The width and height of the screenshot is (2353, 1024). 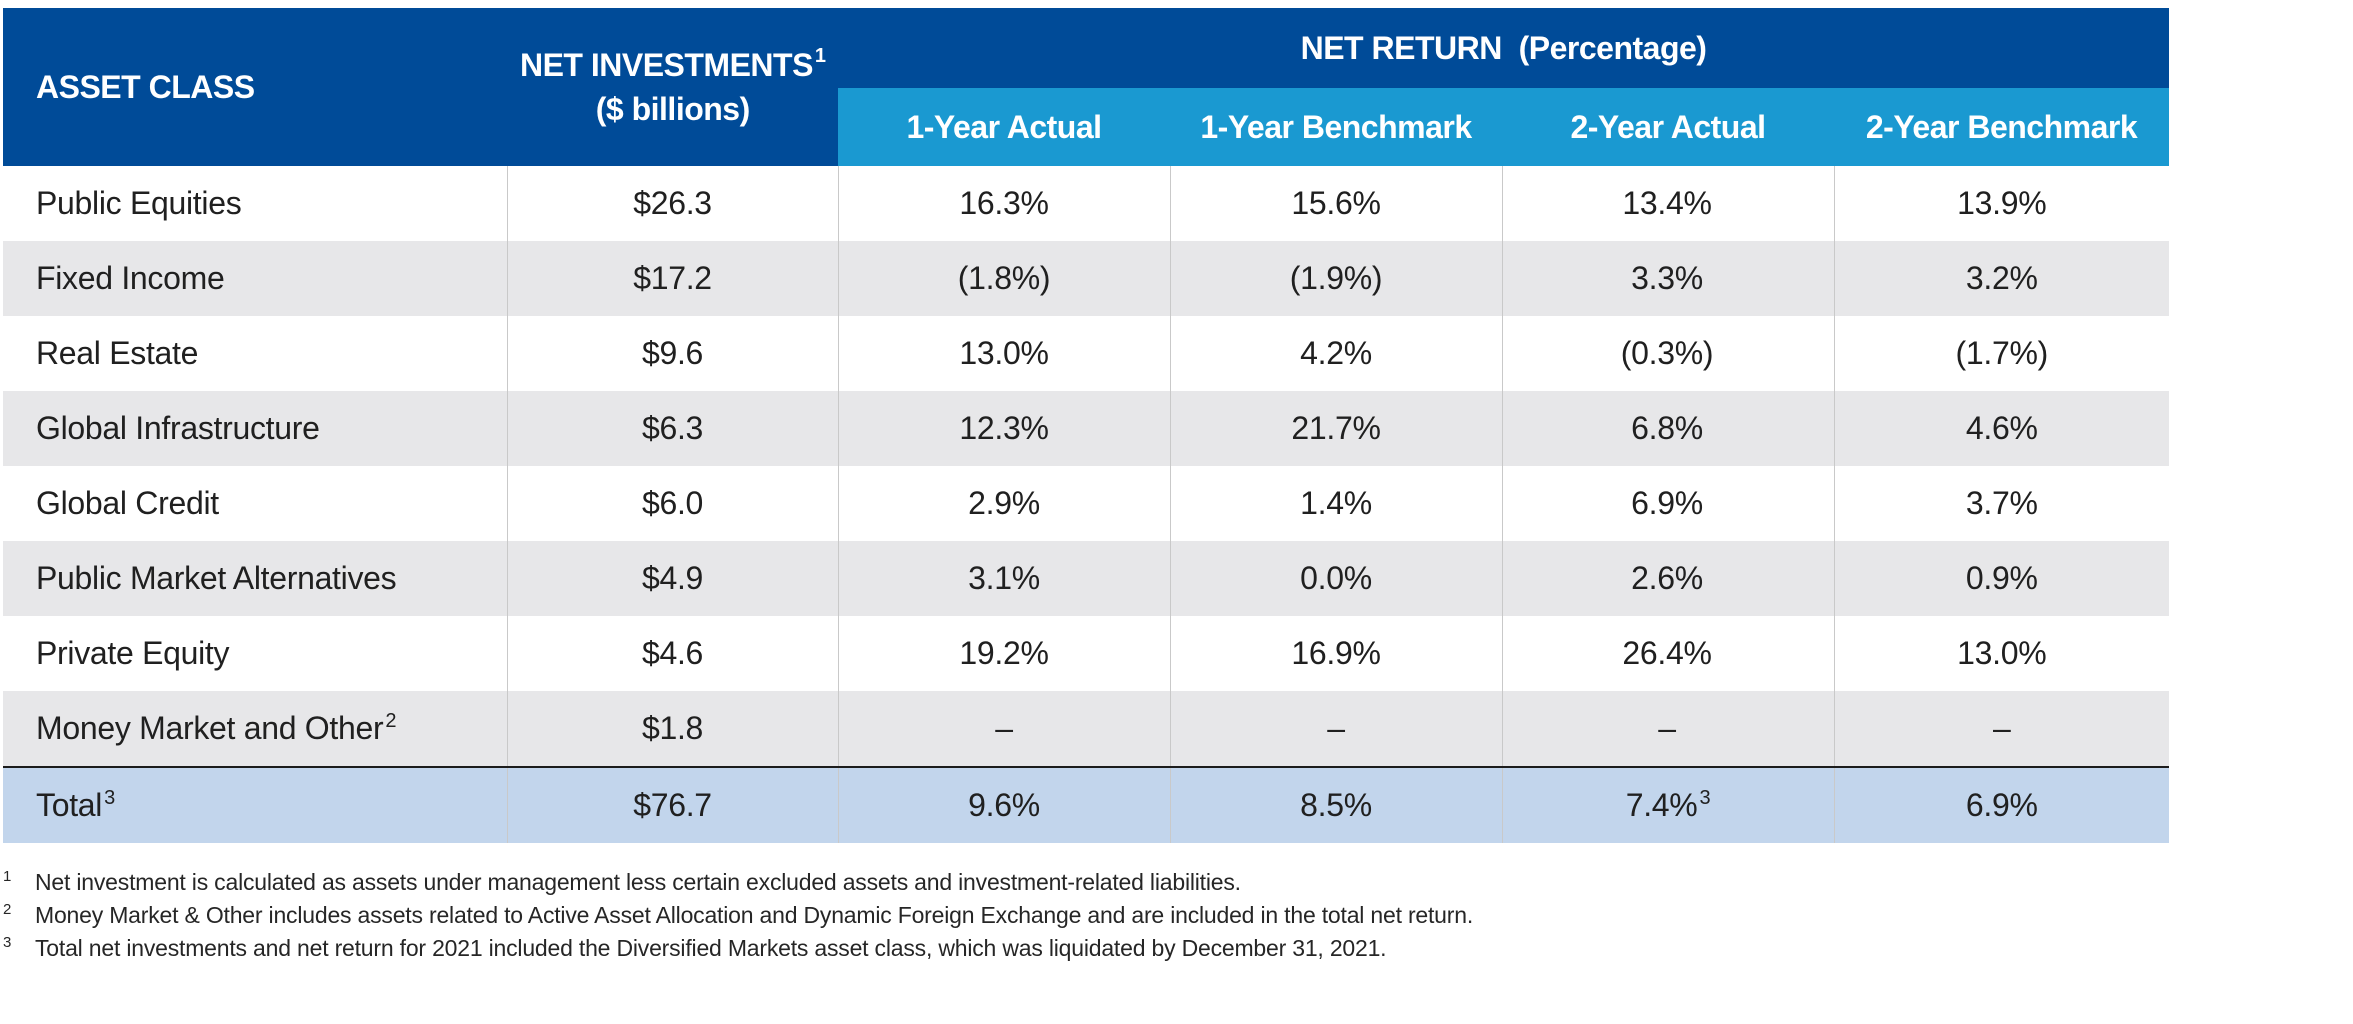 What do you see at coordinates (7, 909) in the screenshot?
I see `footnote-mark: 2` at bounding box center [7, 909].